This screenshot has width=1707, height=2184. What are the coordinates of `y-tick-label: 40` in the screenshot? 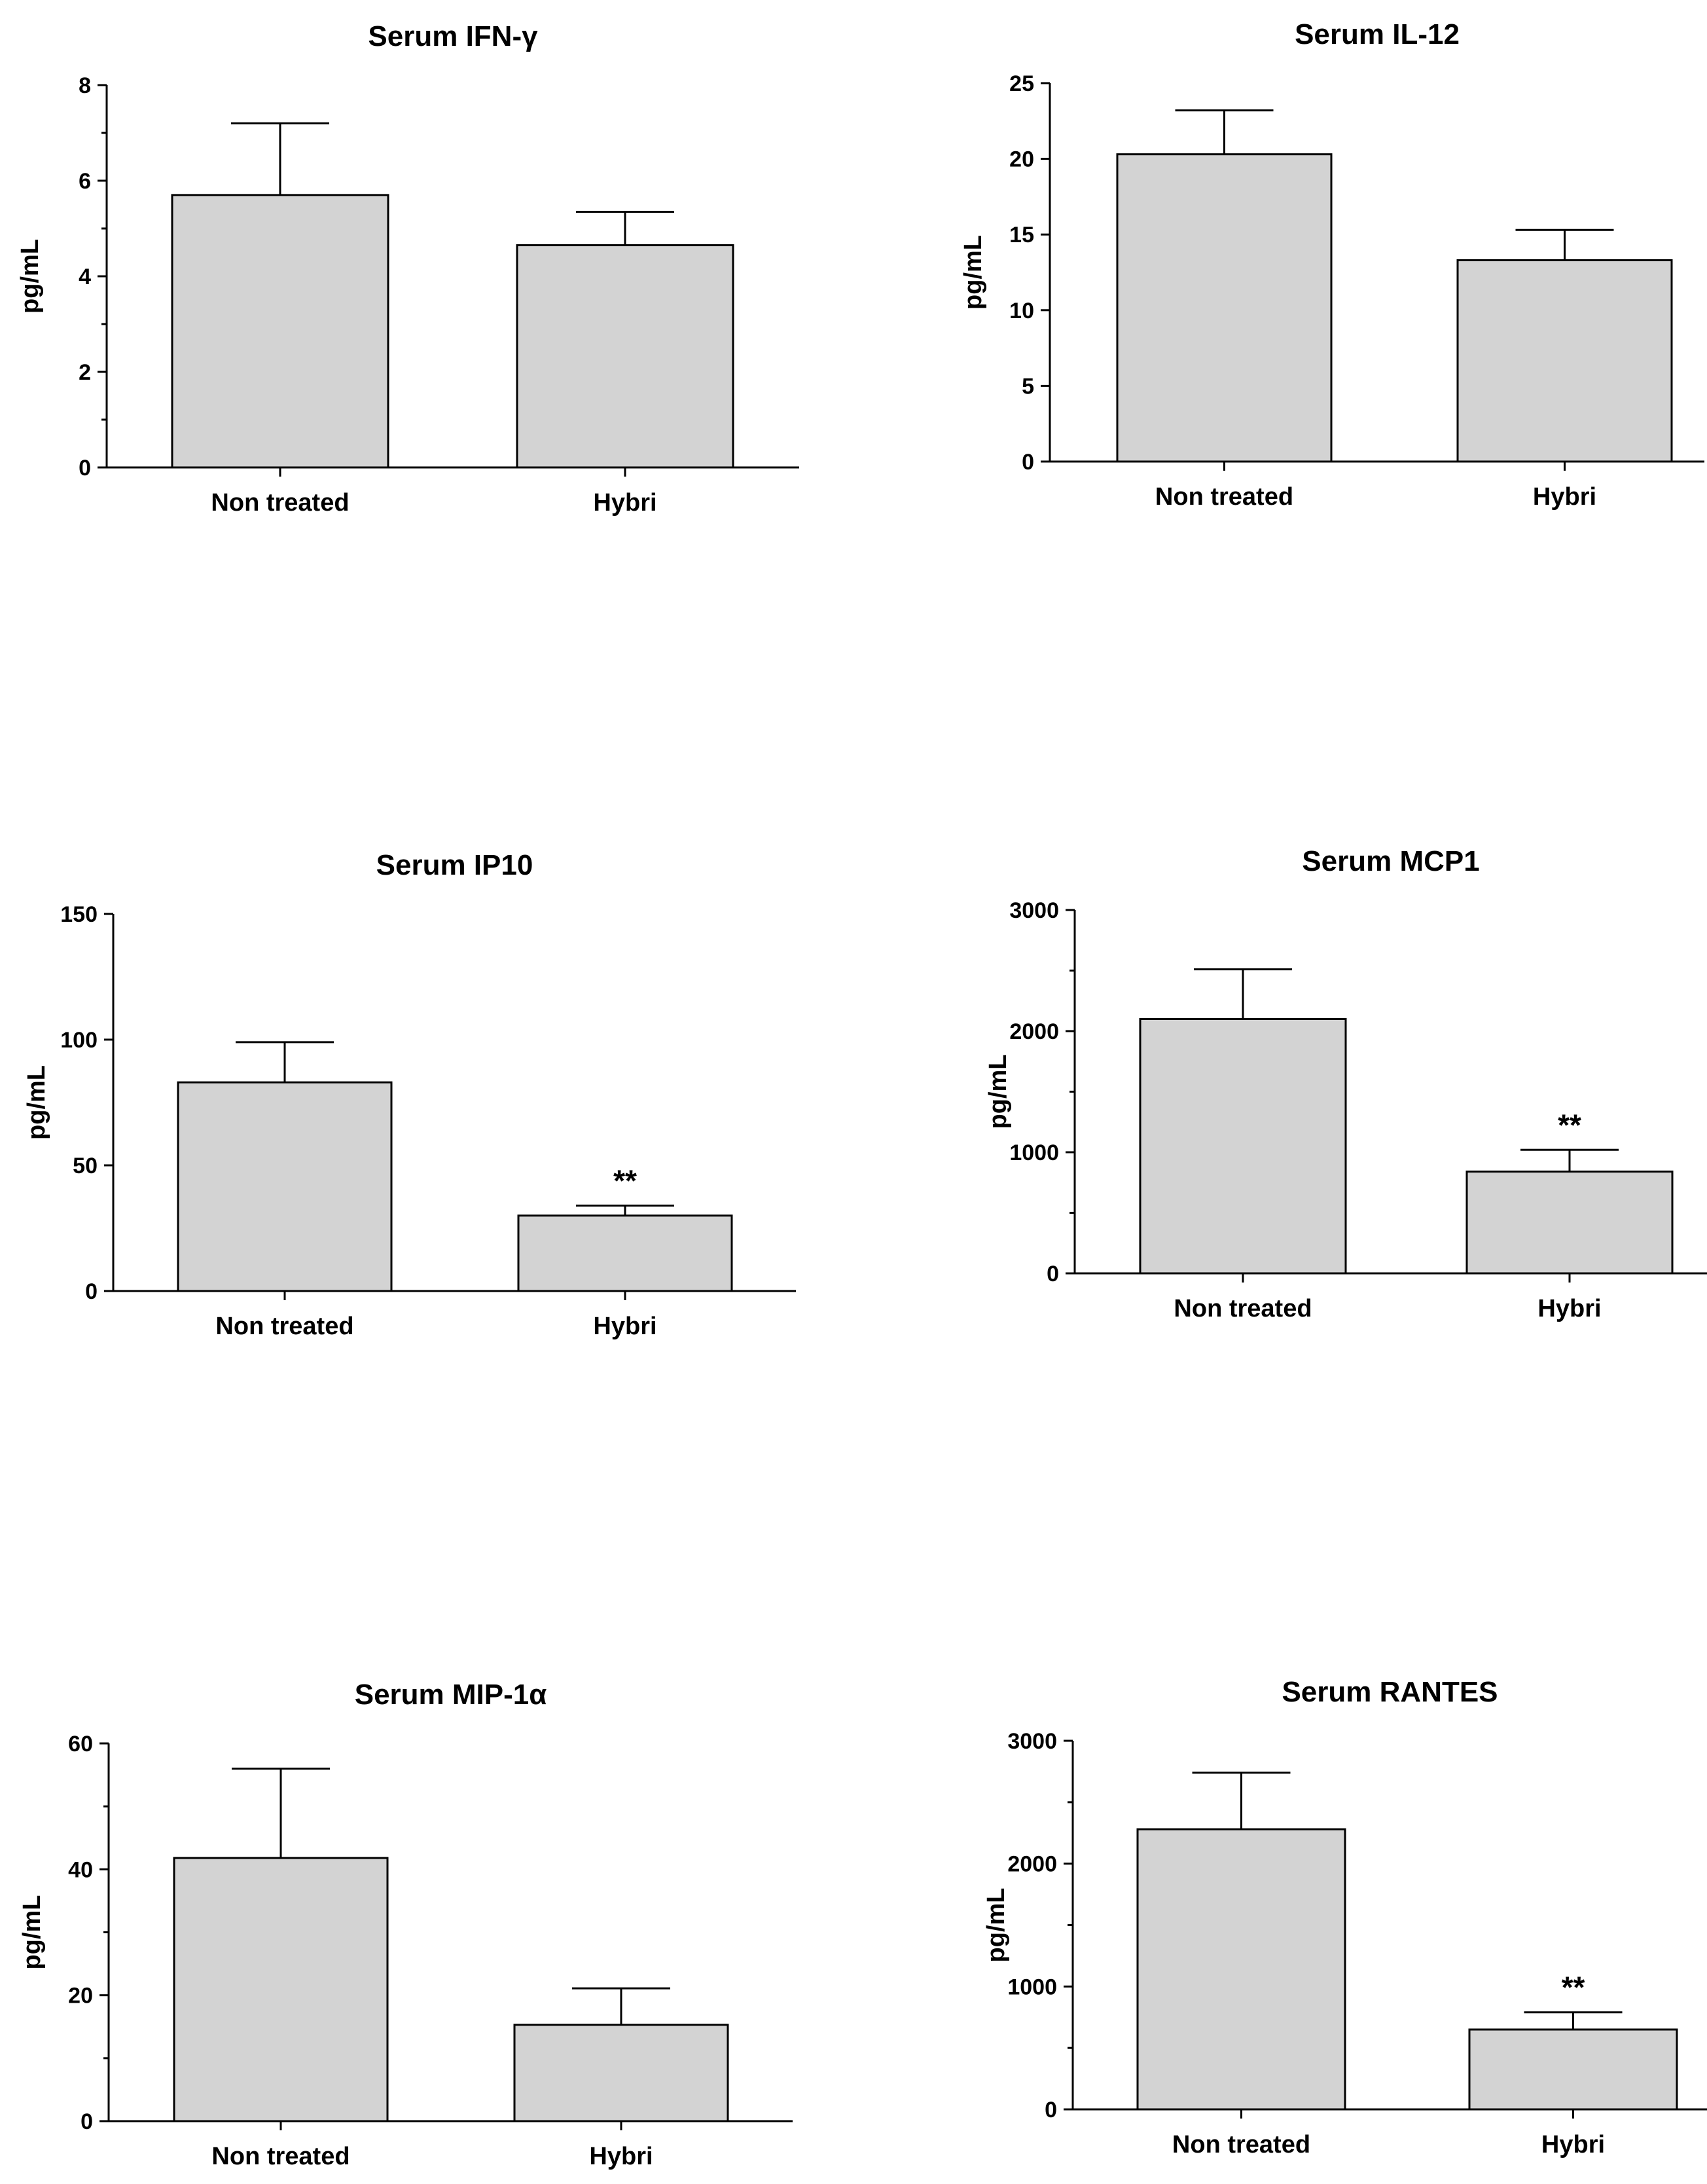 It's located at (80, 1869).